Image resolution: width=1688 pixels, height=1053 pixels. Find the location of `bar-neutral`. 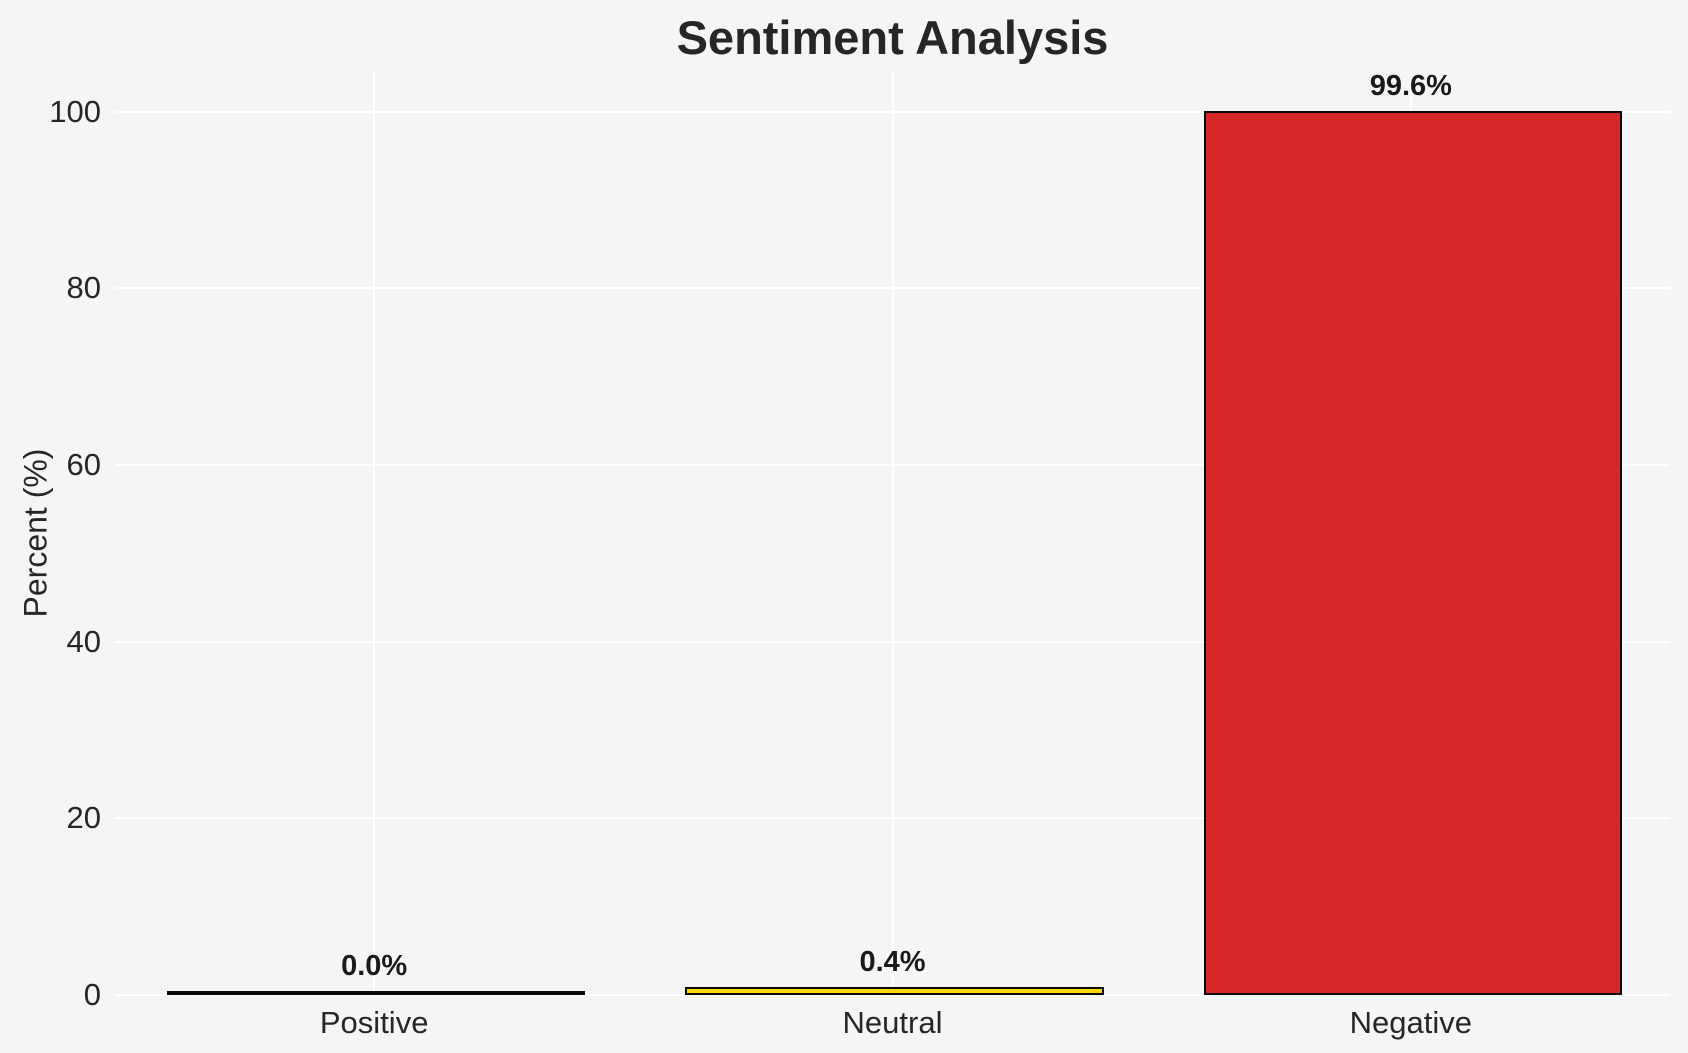

bar-neutral is located at coordinates (894, 991).